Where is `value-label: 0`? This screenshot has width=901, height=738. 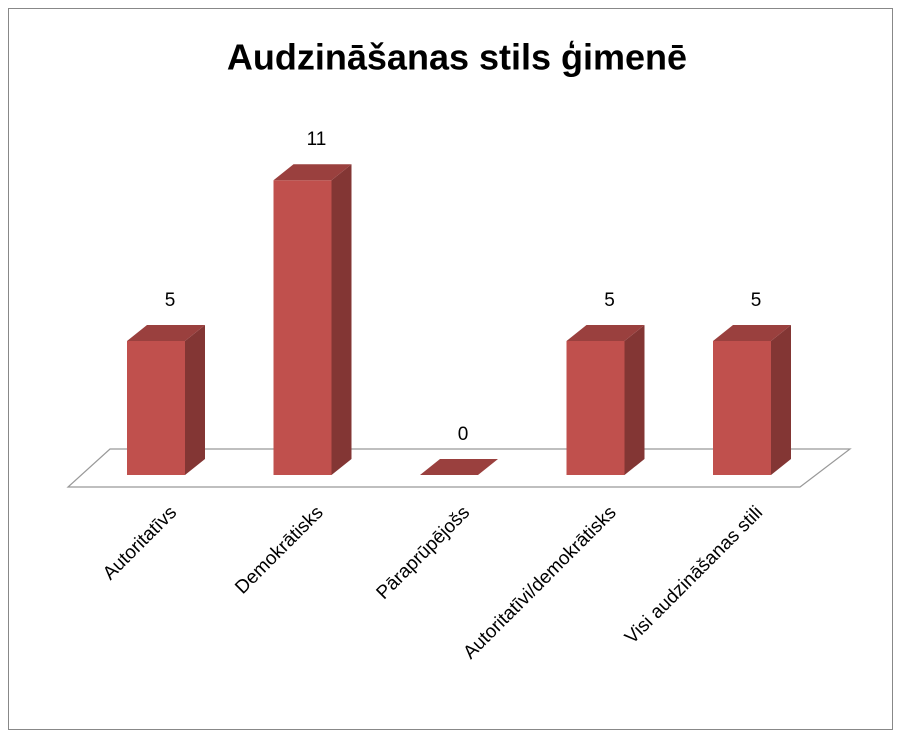
value-label: 0 is located at coordinates (463, 434).